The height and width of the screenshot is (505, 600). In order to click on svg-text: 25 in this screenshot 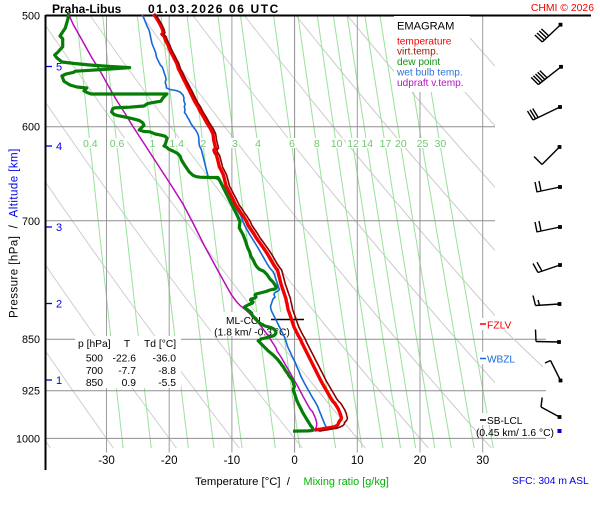, I will do `click(423, 144)`.